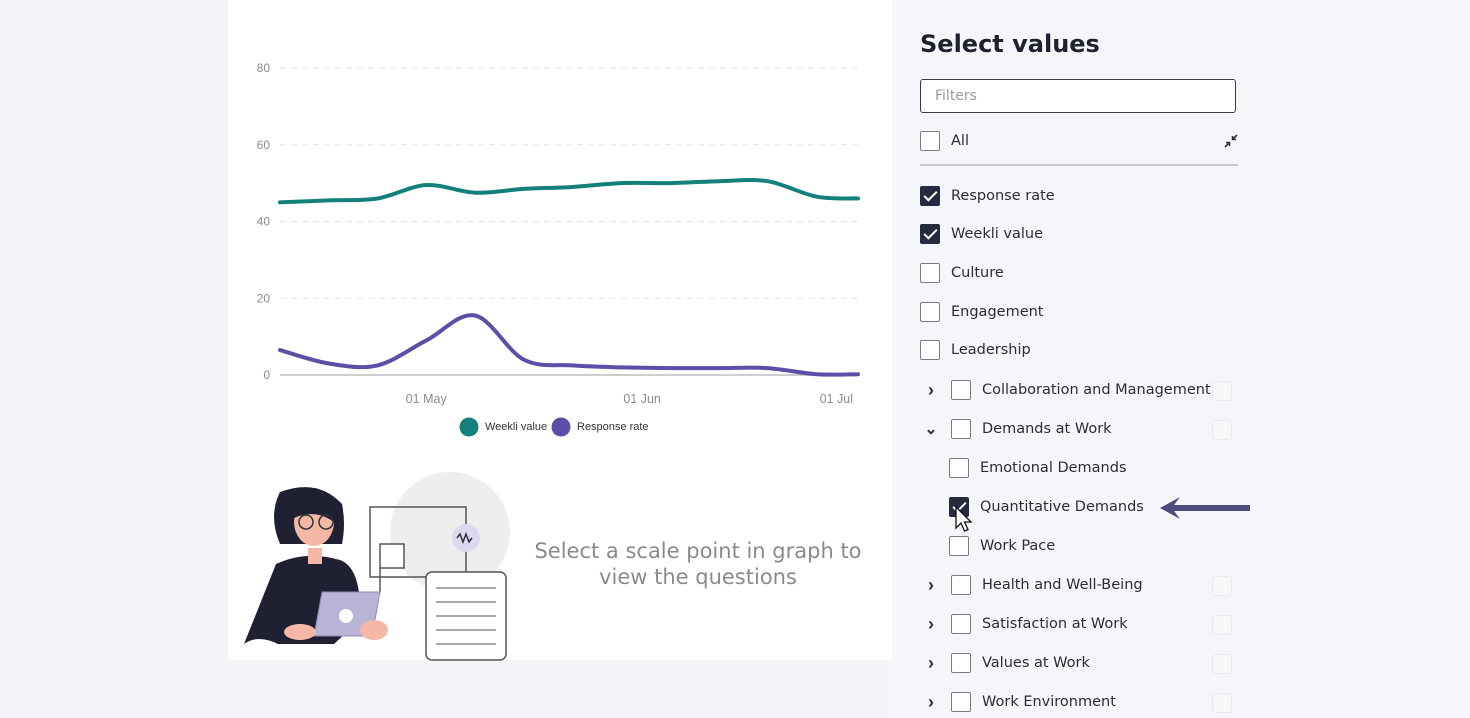  Describe the element at coordinates (427, 399) in the screenshot. I see `x-tick-label: 01 May` at that location.